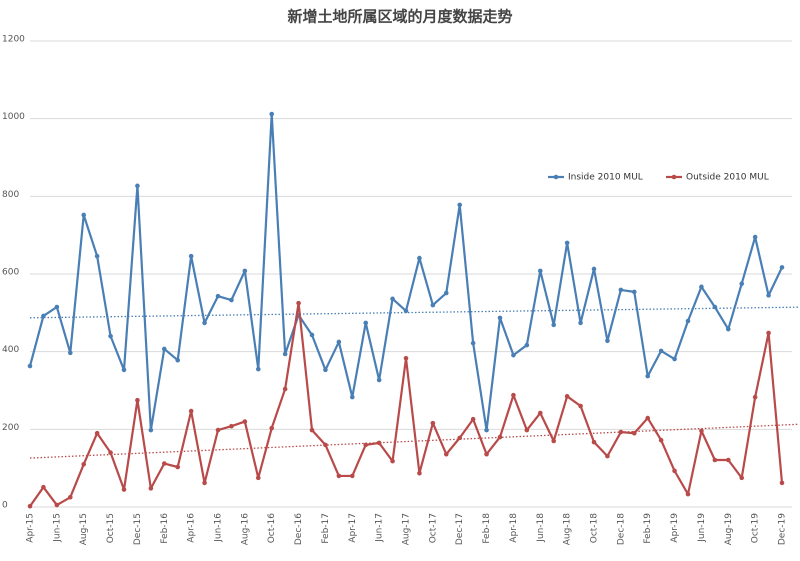  Describe the element at coordinates (380, 528) in the screenshot. I see `x-tick-label: Jun-17` at that location.